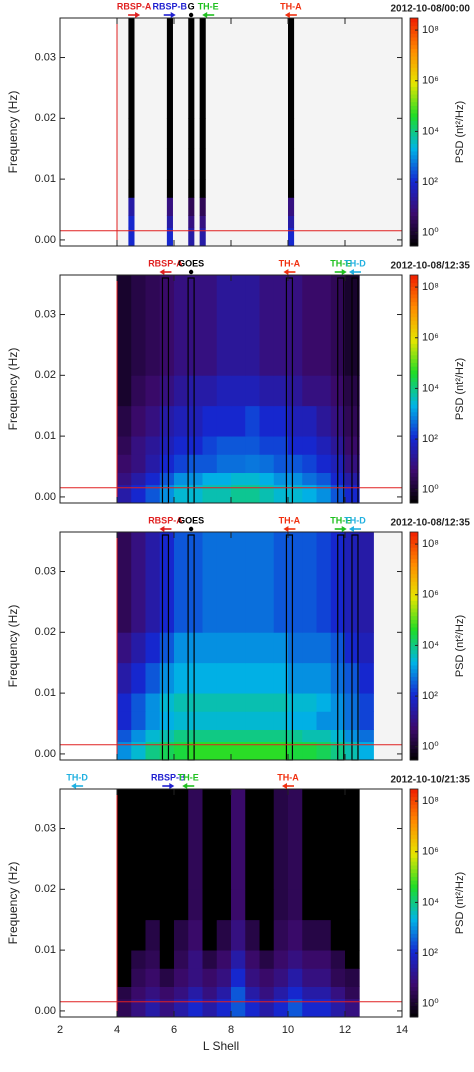 Image resolution: width=474 pixels, height=1072 pixels. Describe the element at coordinates (165, 520) in the screenshot. I see `spacecraft-label: RBSP-A` at that location.